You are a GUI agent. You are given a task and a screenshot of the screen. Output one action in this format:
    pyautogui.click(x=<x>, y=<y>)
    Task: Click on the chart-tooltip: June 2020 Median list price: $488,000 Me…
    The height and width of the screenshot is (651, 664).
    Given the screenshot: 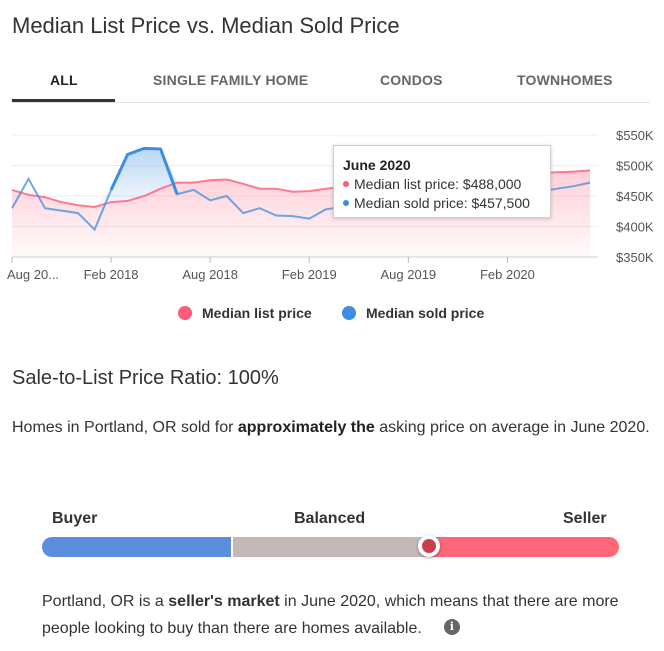 What is the action you would take?
    pyautogui.click(x=442, y=181)
    